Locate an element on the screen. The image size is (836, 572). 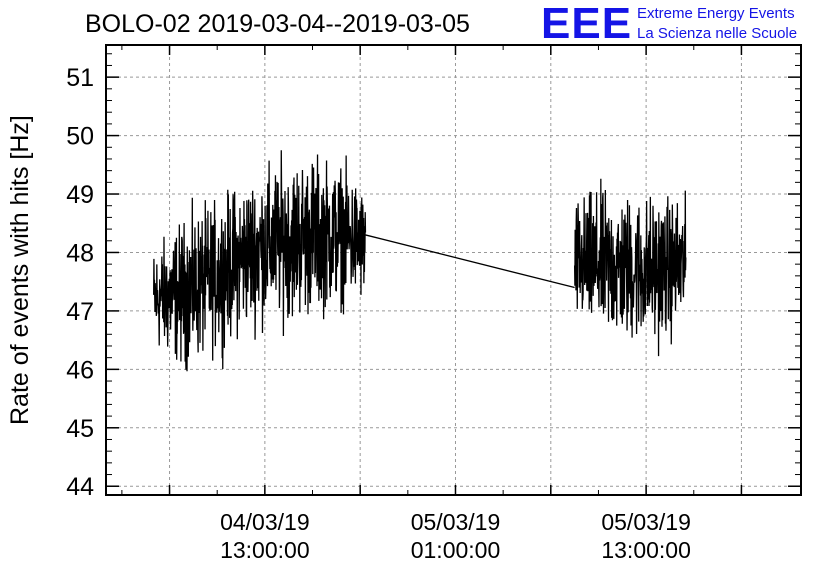
data-gap-connector is located at coordinates (470, 261).